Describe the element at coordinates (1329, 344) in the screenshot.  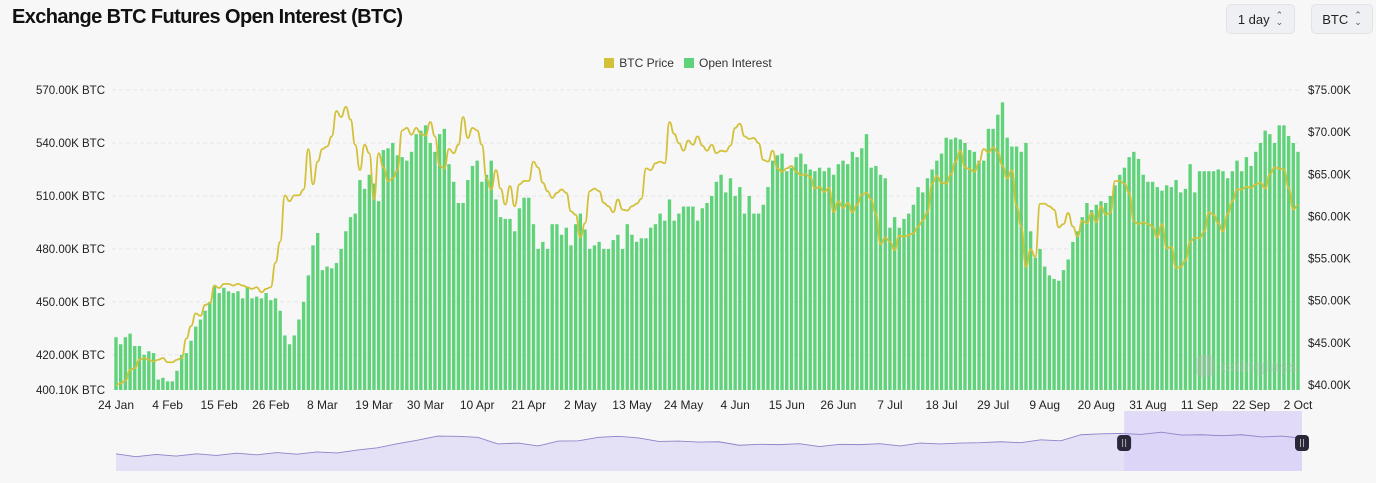
I see `right-axis-tick-label: $45.00K` at that location.